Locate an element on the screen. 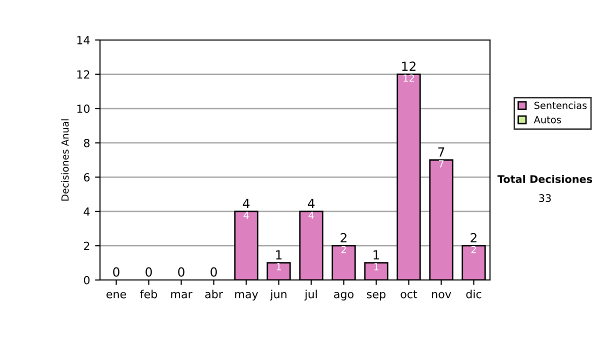 The width and height of the screenshot is (600, 340). legend-label: Sentencias is located at coordinates (560, 106).